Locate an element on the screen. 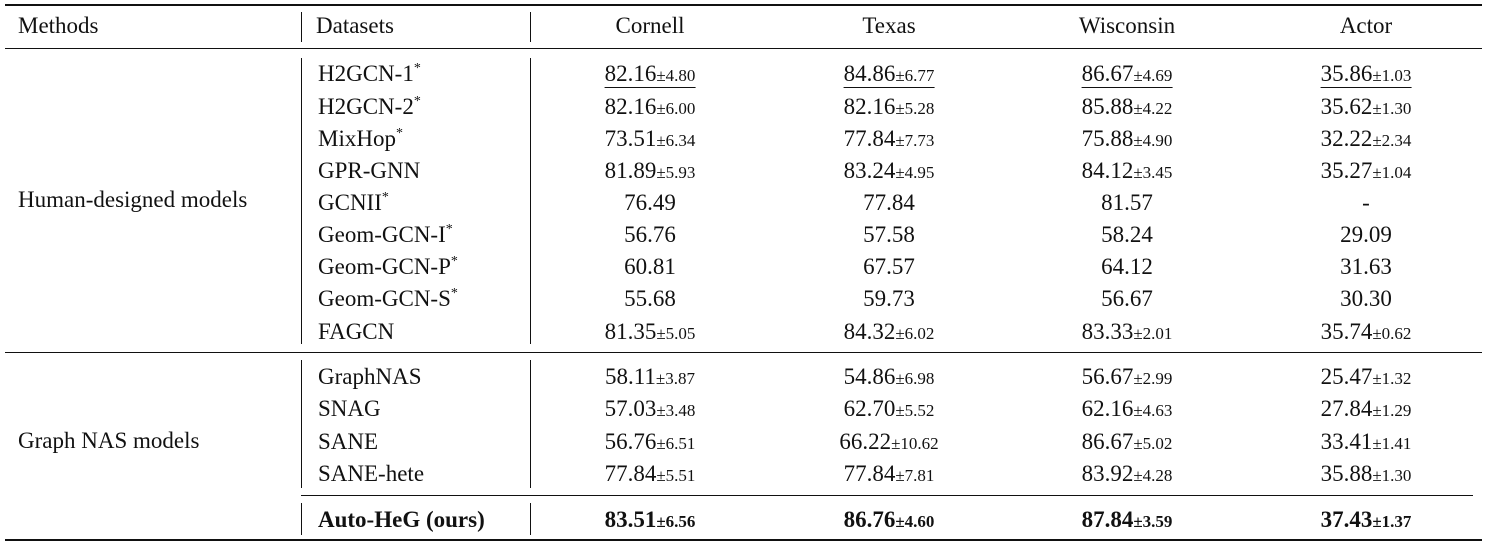 This screenshot has height=543, width=1489. result-value: 82.16±6.00 is located at coordinates (650, 106).